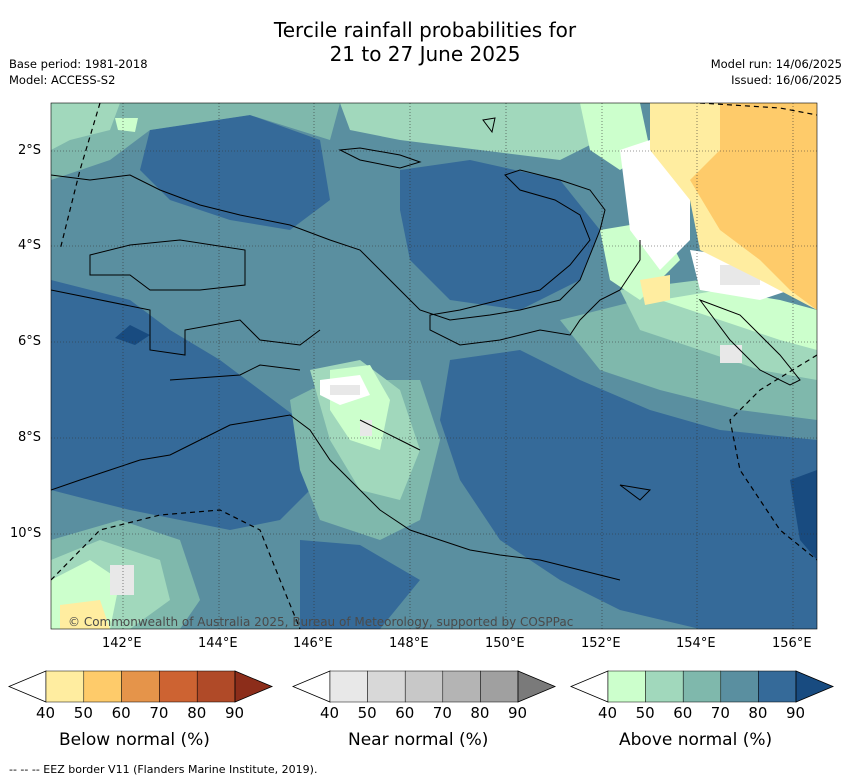 Image resolution: width=850 pixels, height=781 pixels. Describe the element at coordinates (792, 643) in the screenshot. I see `lon-label-156e: 156°E` at that location.